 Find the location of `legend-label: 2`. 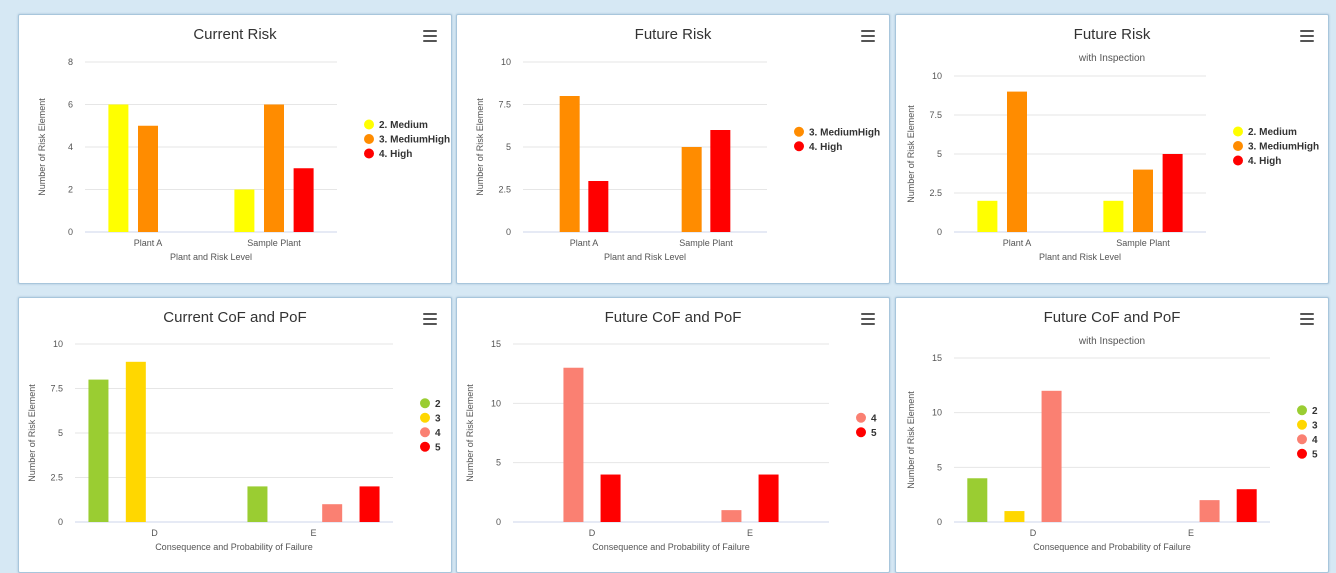

legend-label: 2 is located at coordinates (438, 404).